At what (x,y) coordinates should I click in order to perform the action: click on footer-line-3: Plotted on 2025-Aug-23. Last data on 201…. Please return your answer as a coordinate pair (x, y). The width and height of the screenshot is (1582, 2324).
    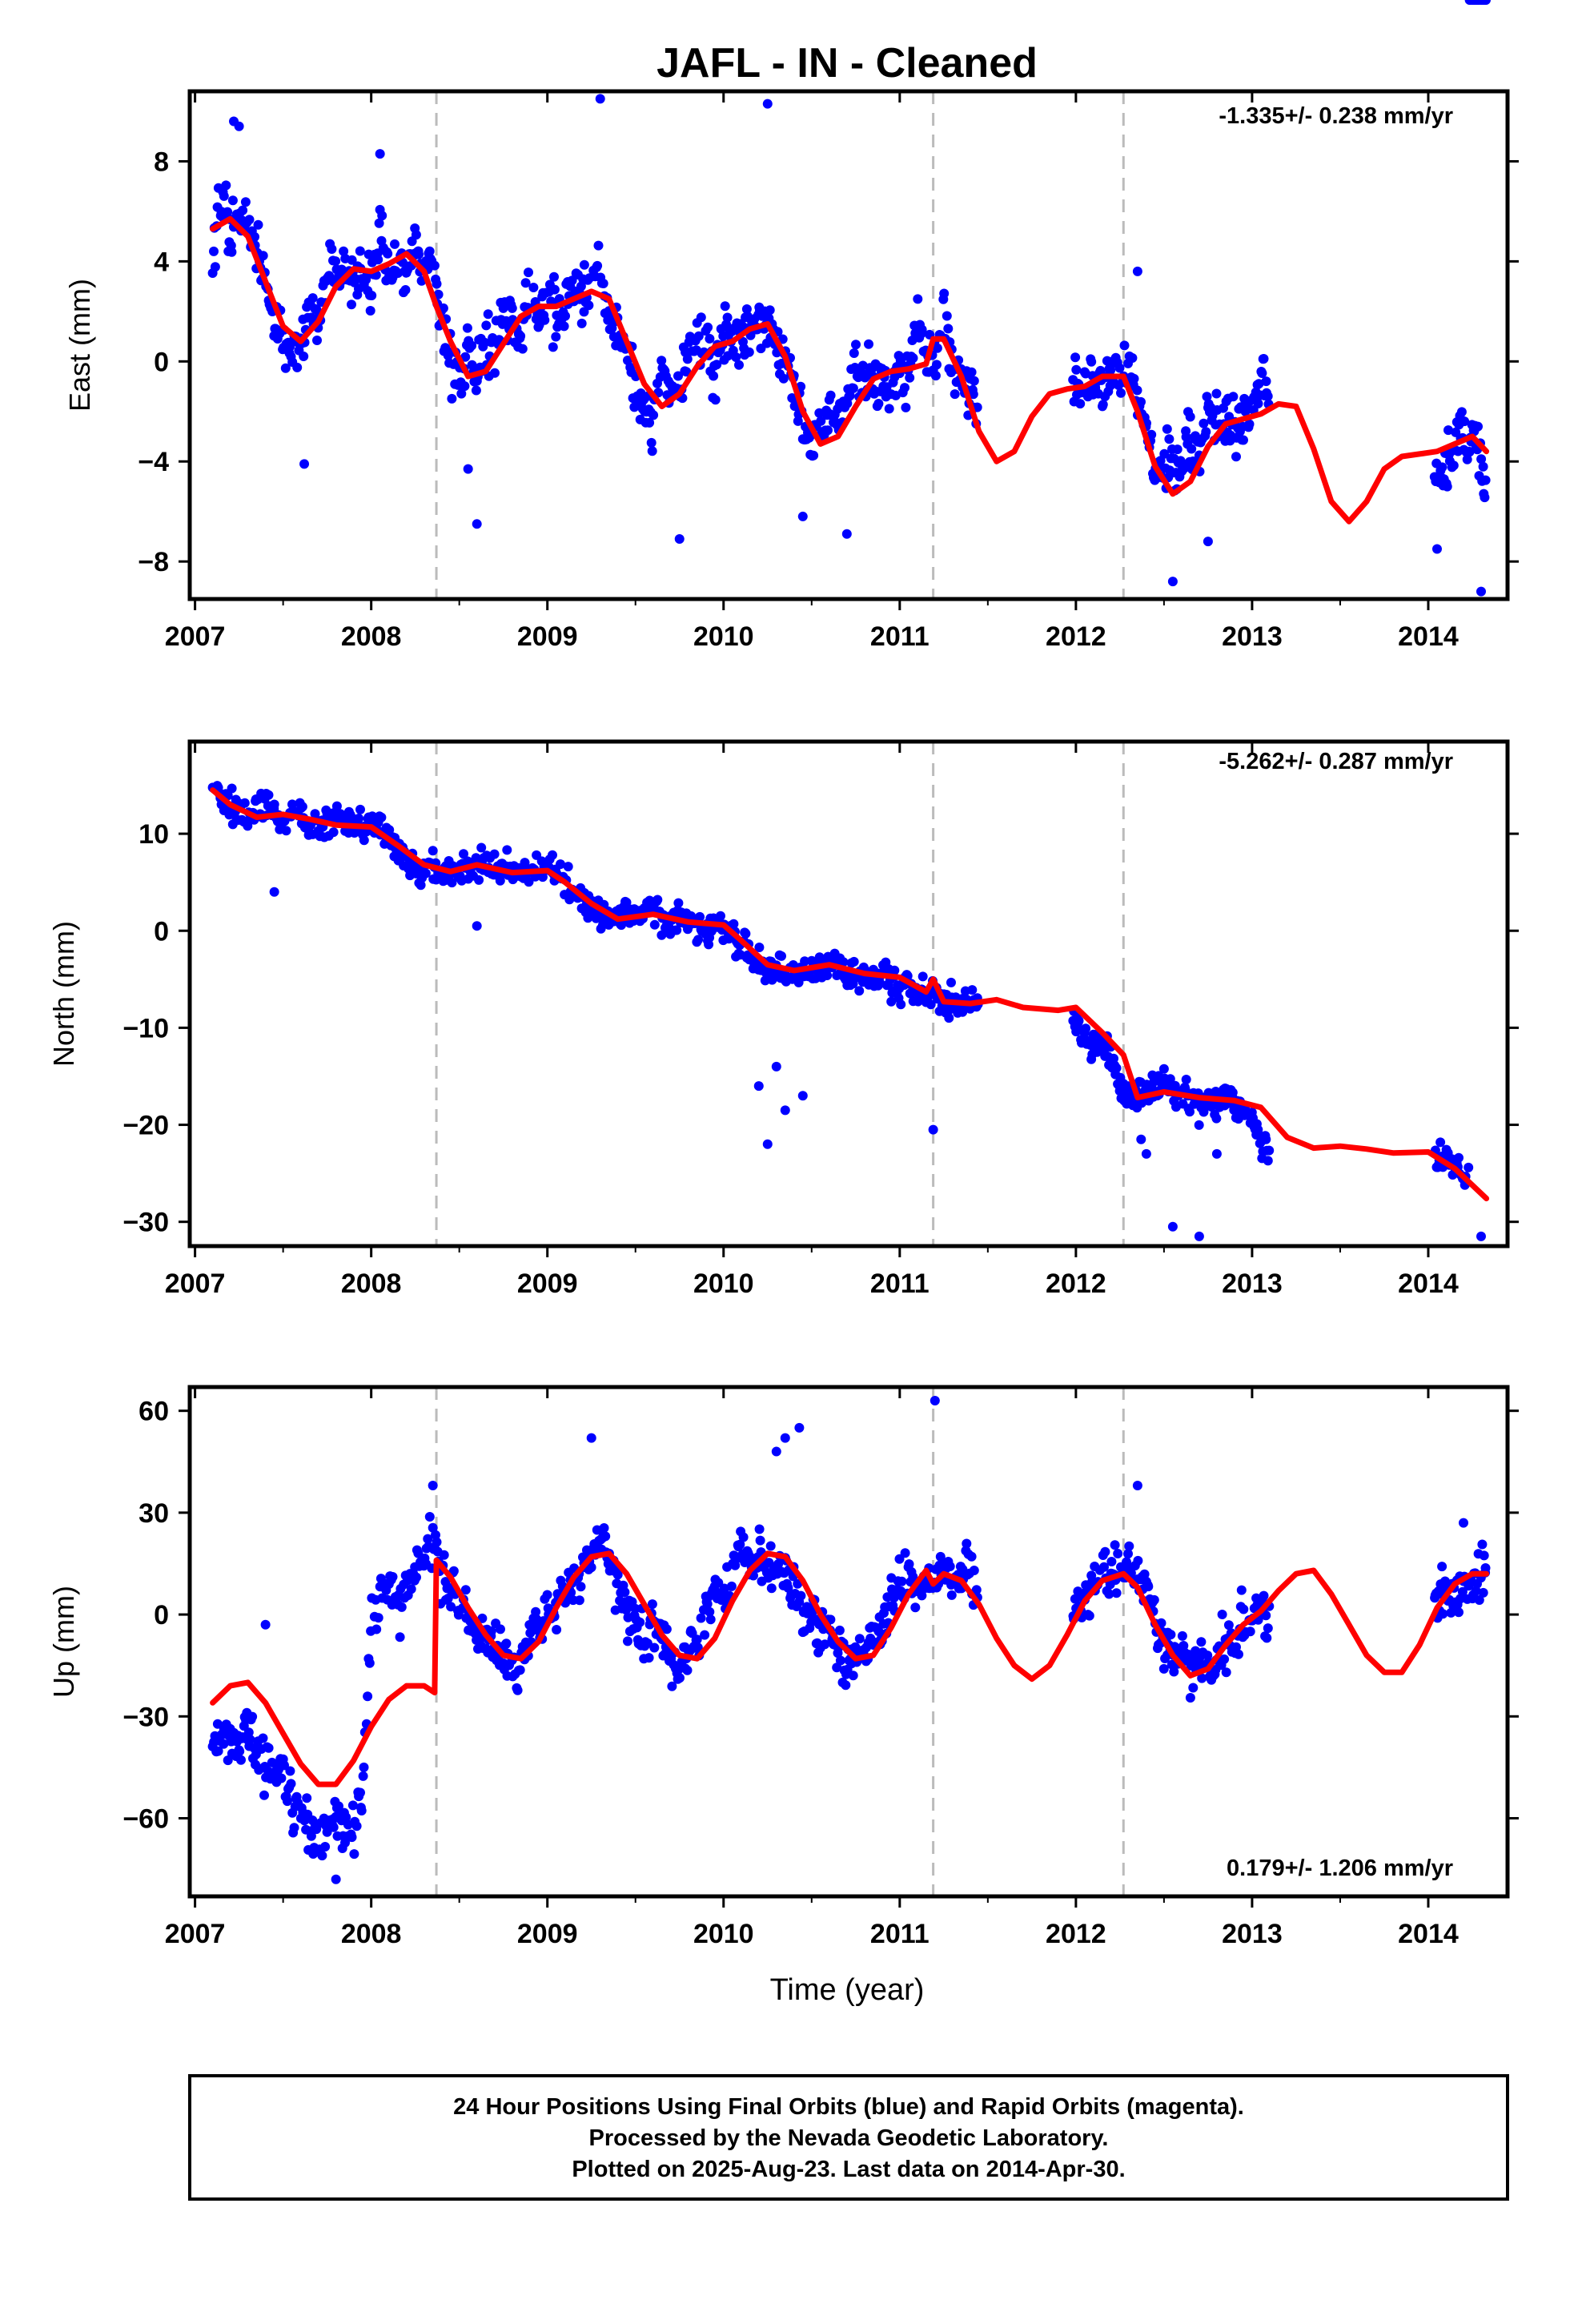
    Looking at the image, I should click on (848, 2169).